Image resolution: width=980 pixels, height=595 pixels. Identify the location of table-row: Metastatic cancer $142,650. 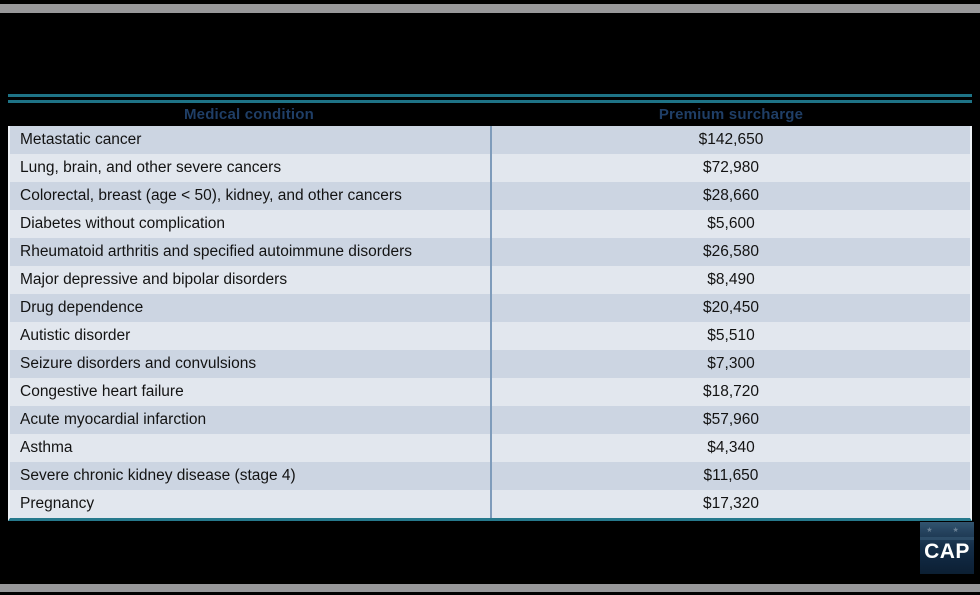
(490, 140).